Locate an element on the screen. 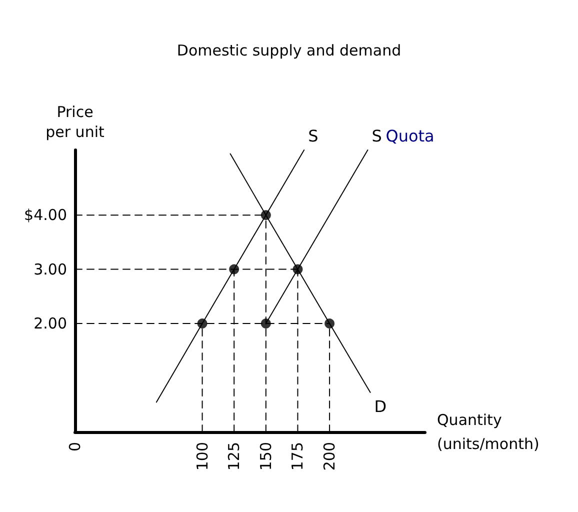 This screenshot has width=578, height=512. y-tick-label: 2.00 is located at coordinates (50, 323).